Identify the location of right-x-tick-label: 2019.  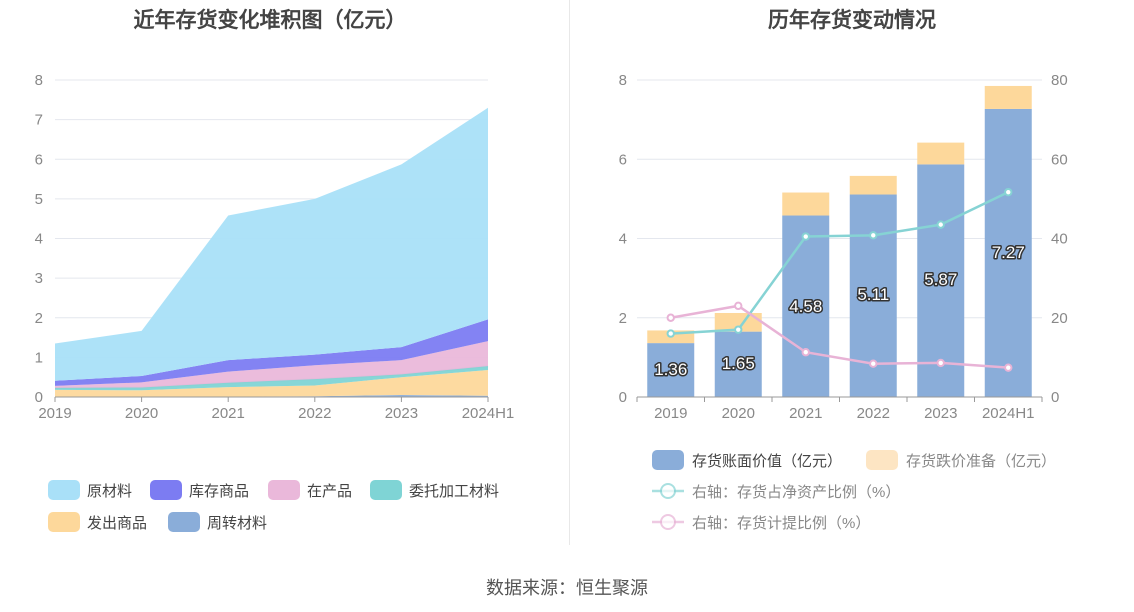
(670, 413).